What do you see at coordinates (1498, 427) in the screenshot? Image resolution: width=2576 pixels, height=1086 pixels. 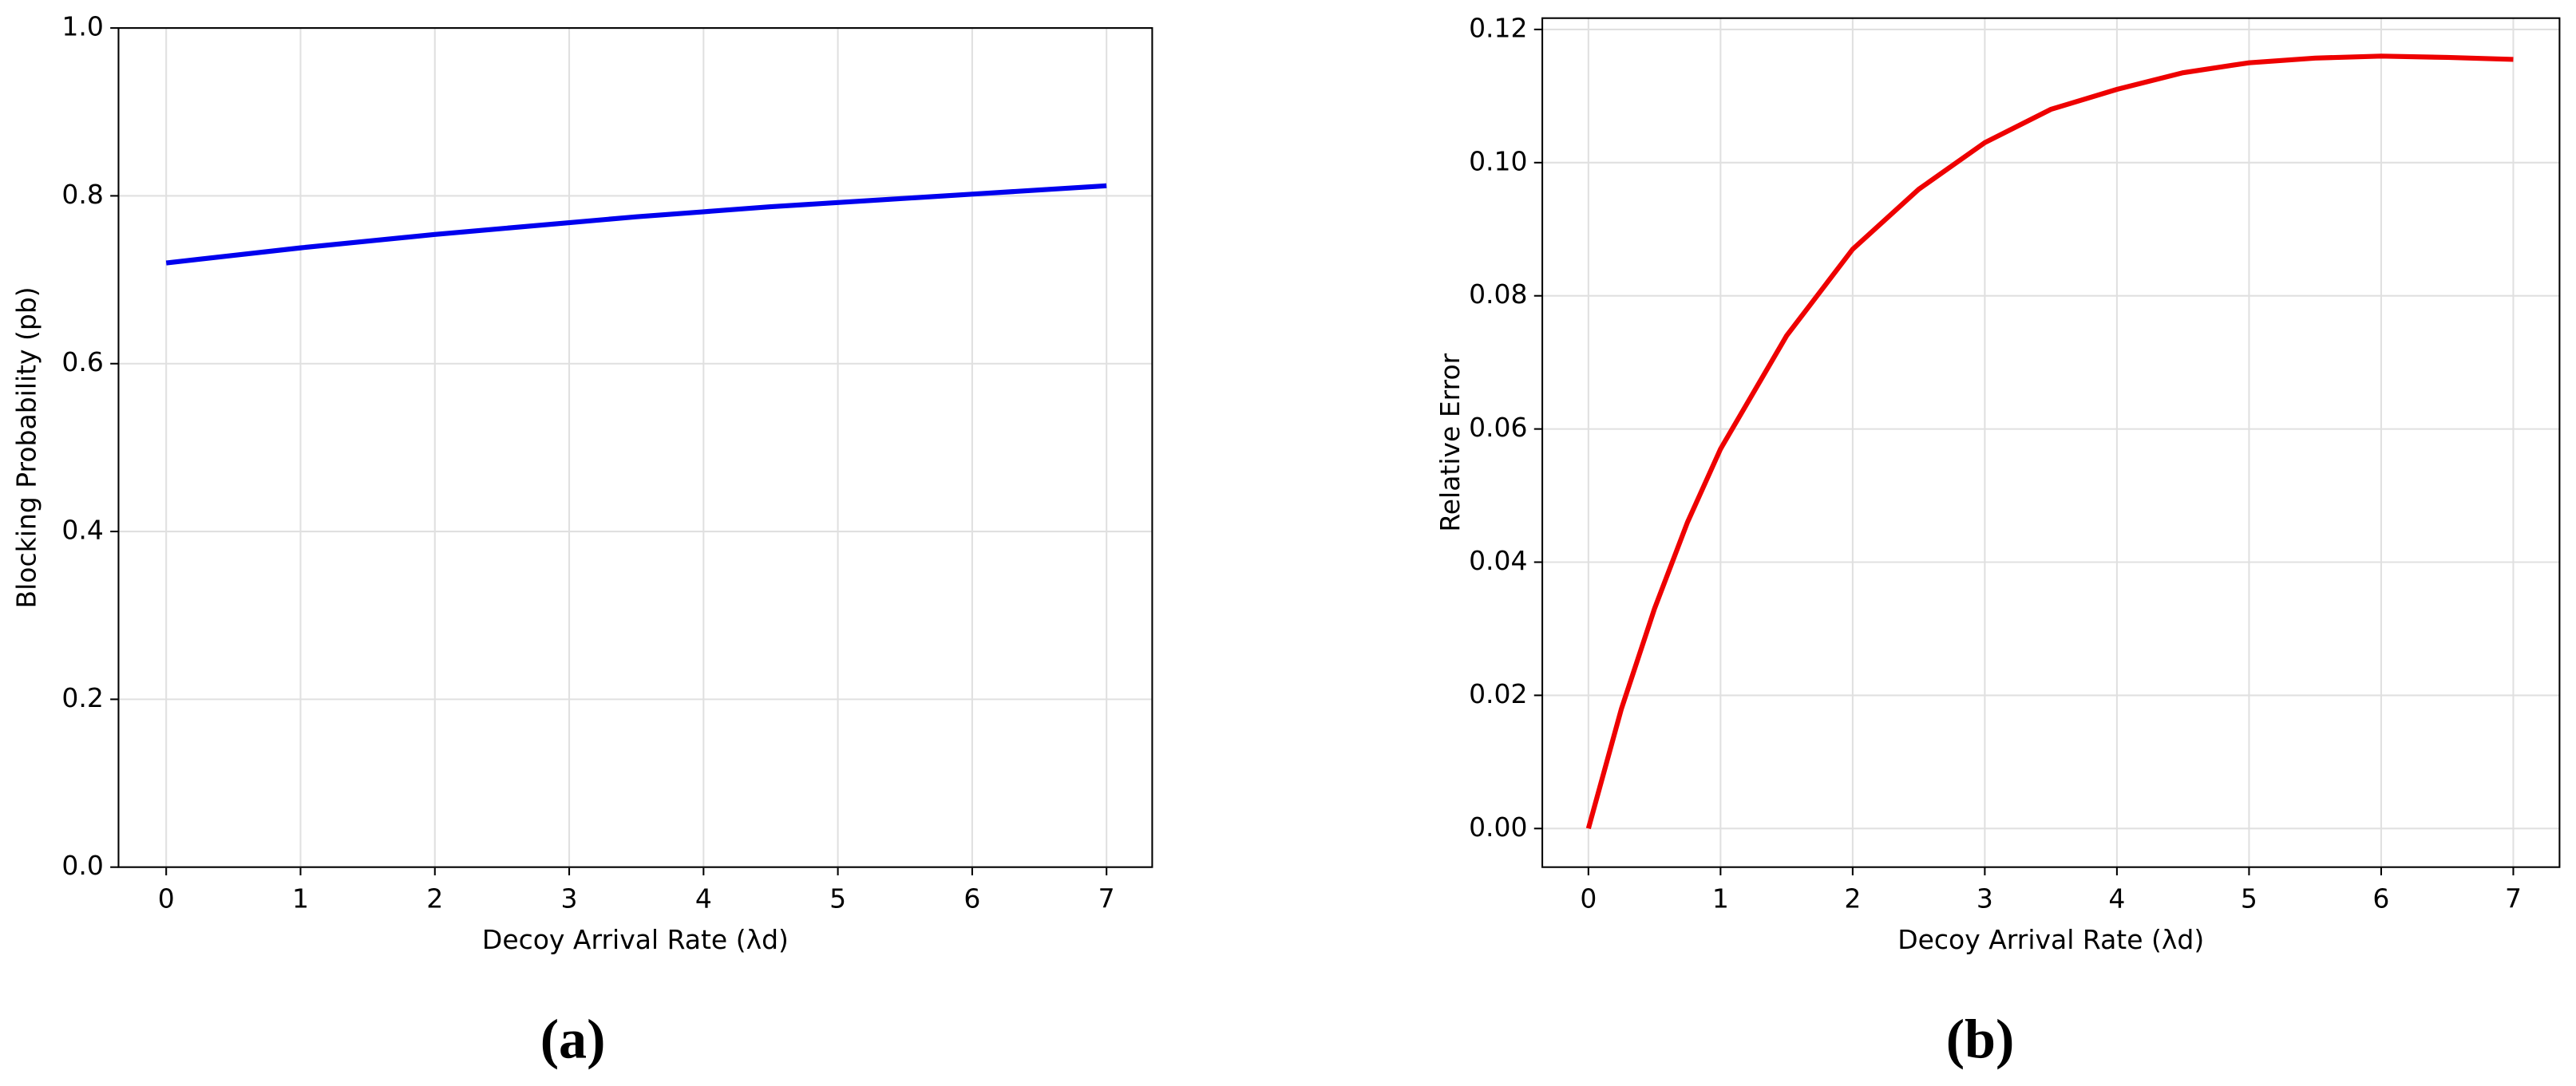 I see `y-tick-label: 0.06` at bounding box center [1498, 427].